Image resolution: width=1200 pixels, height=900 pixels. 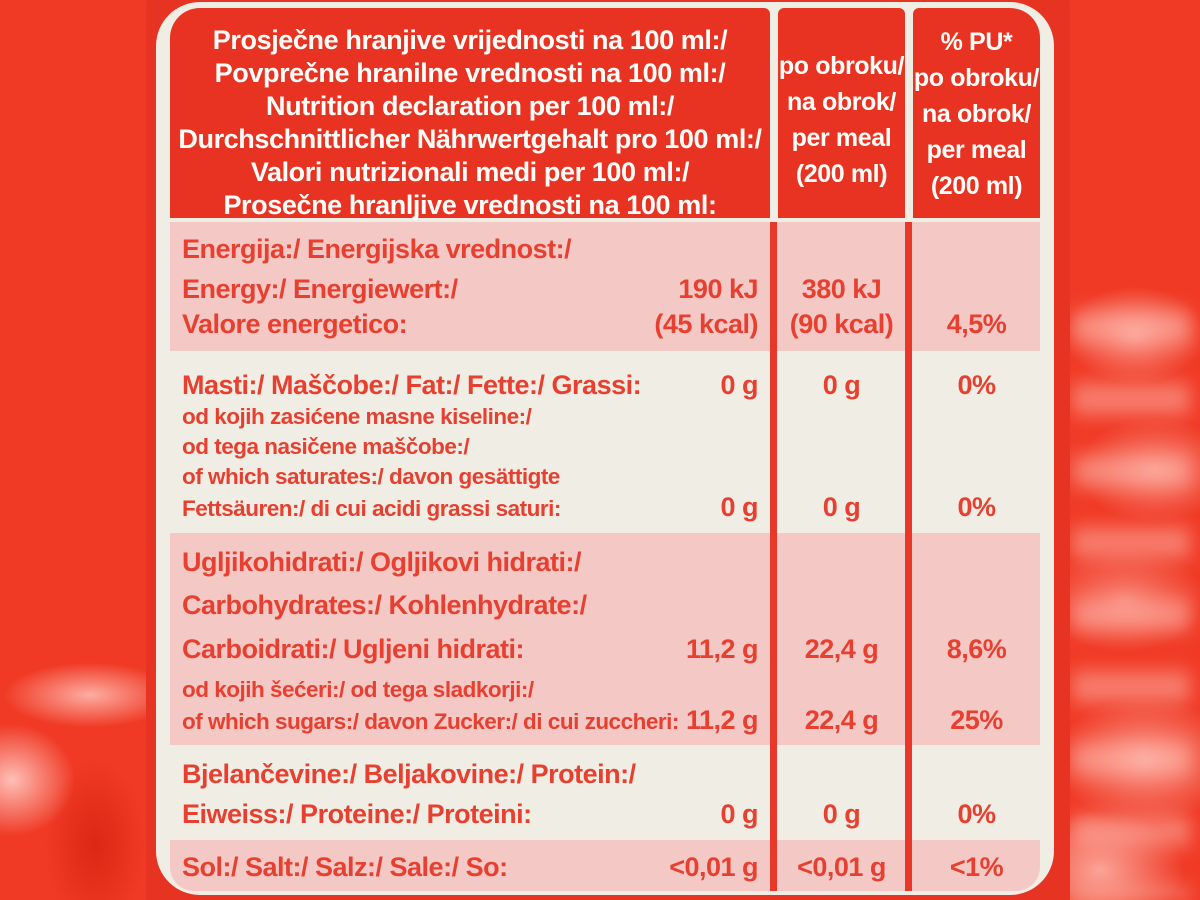 I want to click on sugars-per100: 11,2 g, so click(x=722, y=720).